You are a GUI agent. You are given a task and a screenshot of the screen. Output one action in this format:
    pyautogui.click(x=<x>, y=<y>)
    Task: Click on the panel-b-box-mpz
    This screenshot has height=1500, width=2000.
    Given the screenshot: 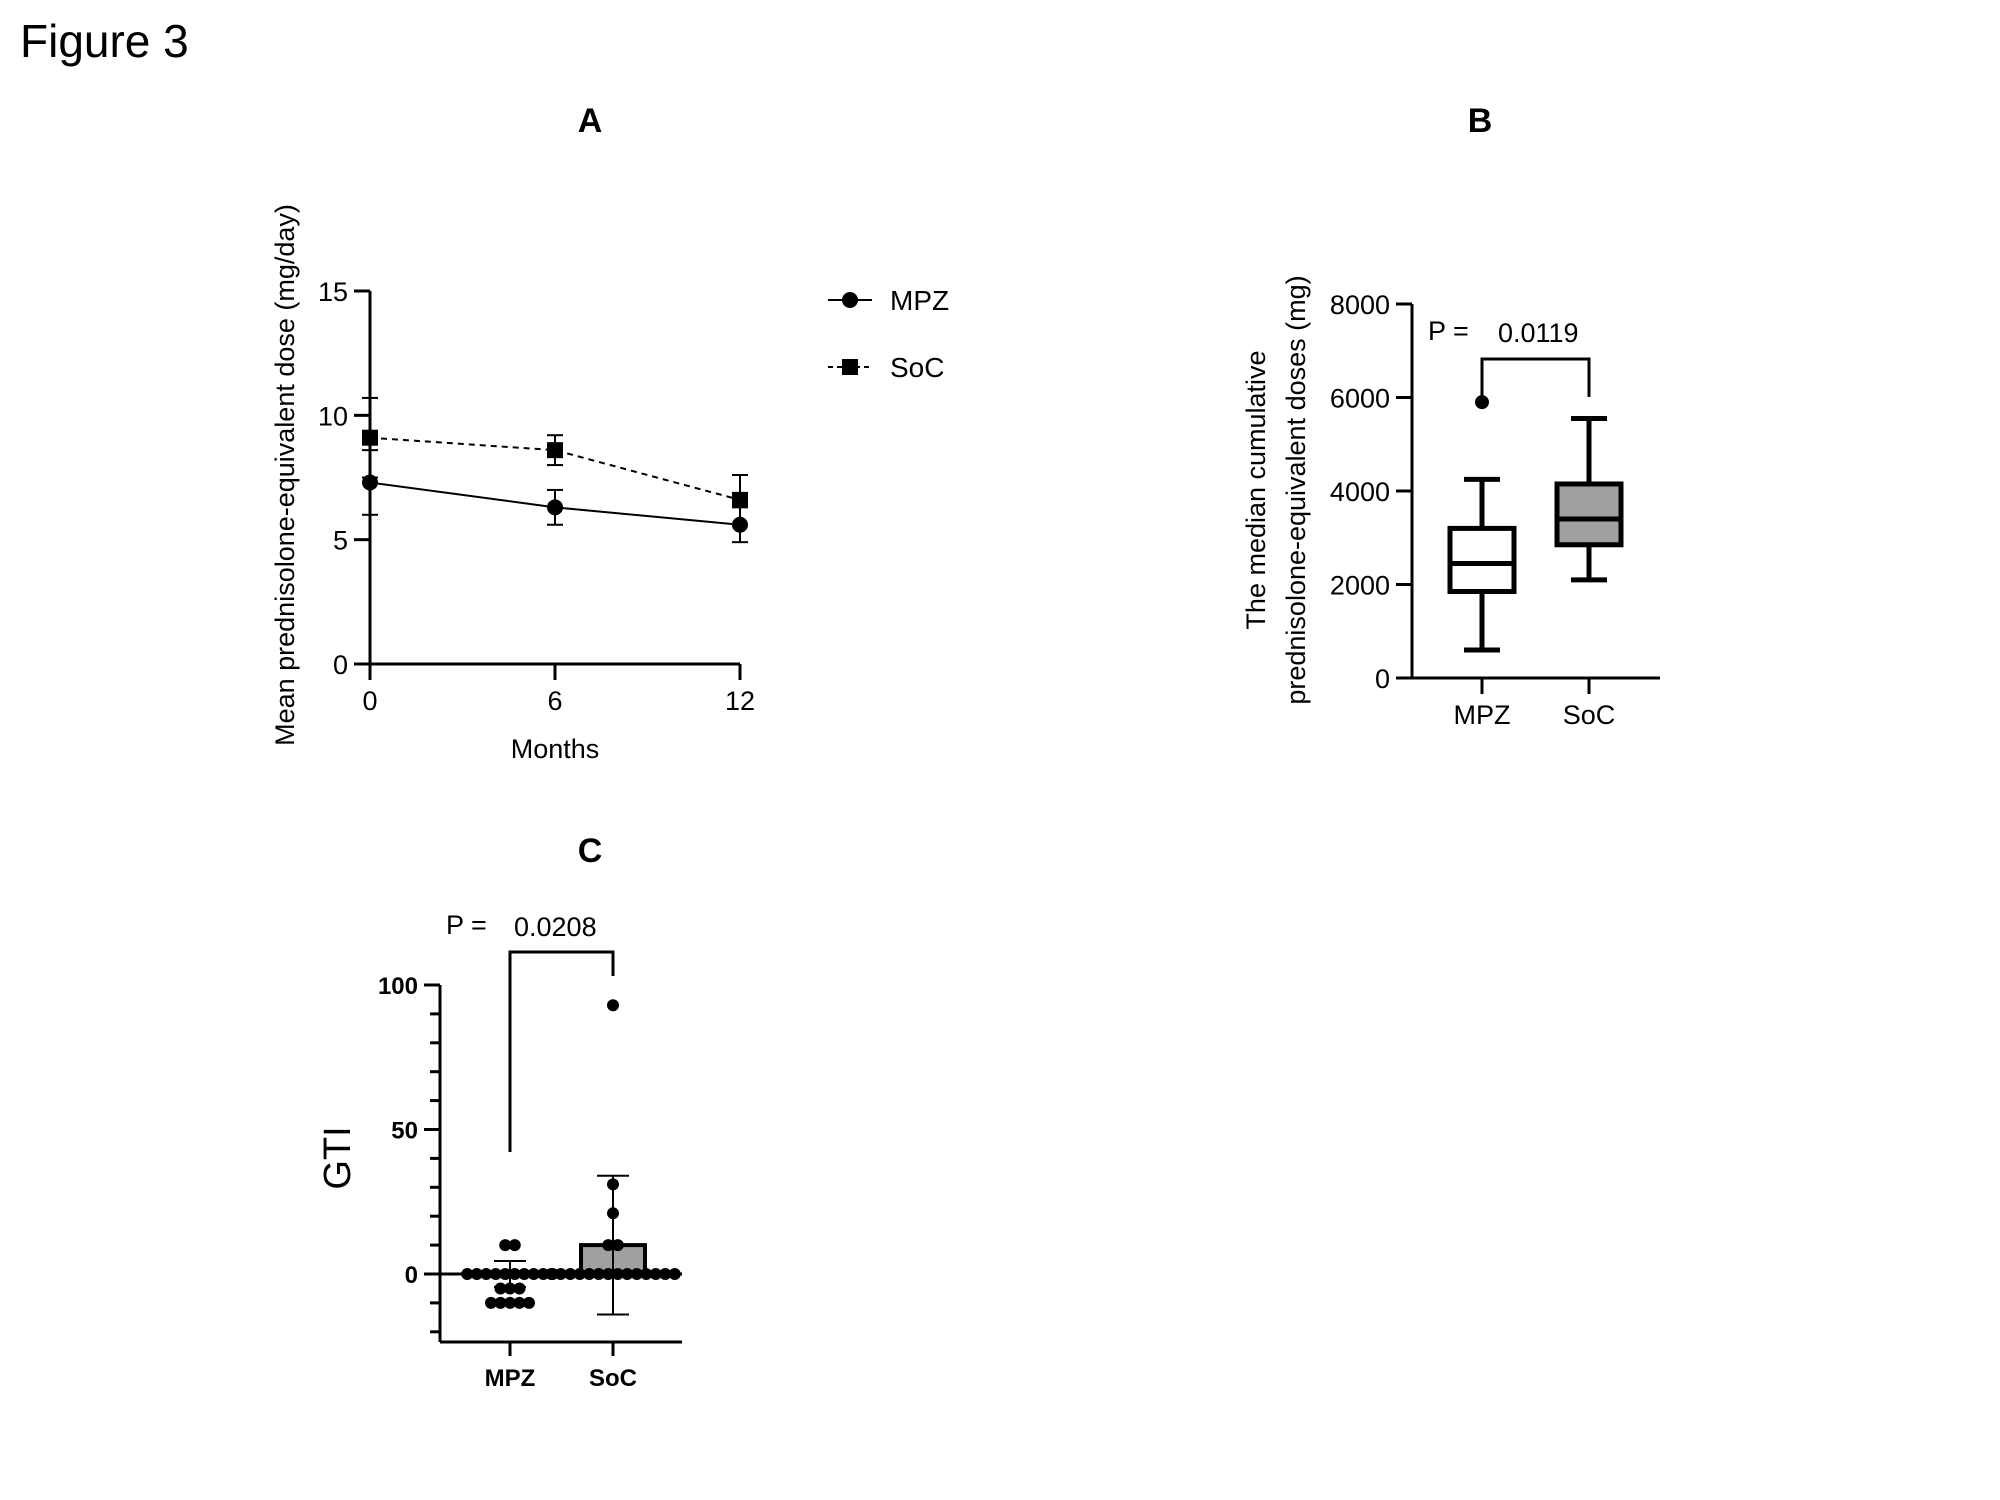 What is the action you would take?
    pyautogui.click(x=1482, y=560)
    